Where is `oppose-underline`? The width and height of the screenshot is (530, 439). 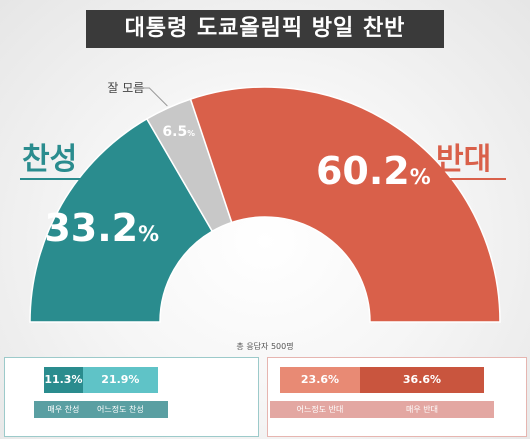
oppose-underline is located at coordinates (470, 179).